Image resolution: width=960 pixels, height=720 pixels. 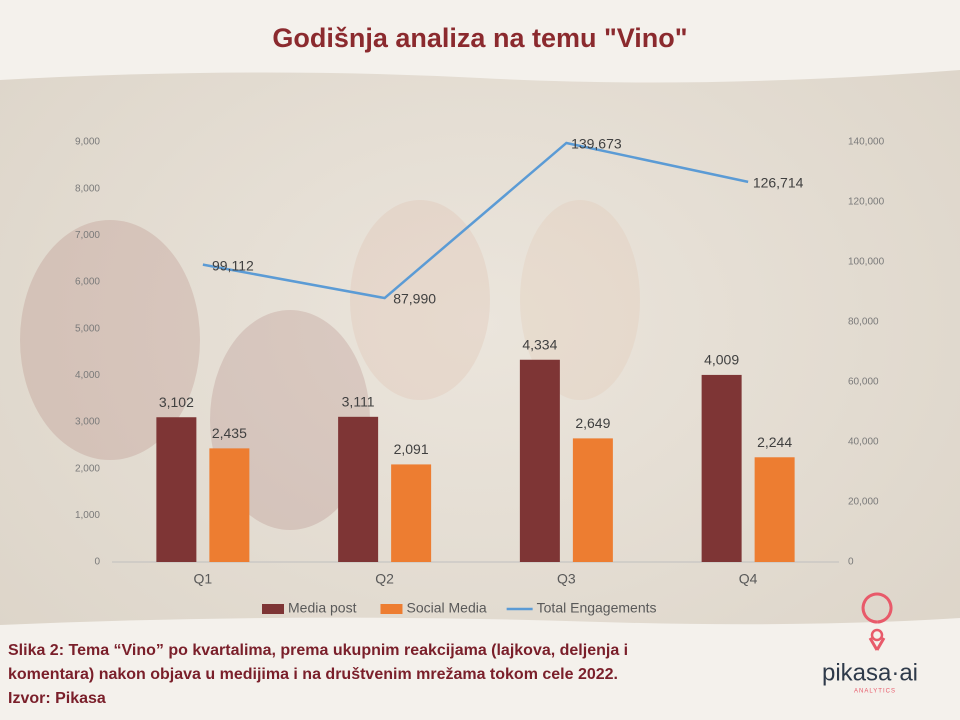 I want to click on value-label: 2,091, so click(x=411, y=449).